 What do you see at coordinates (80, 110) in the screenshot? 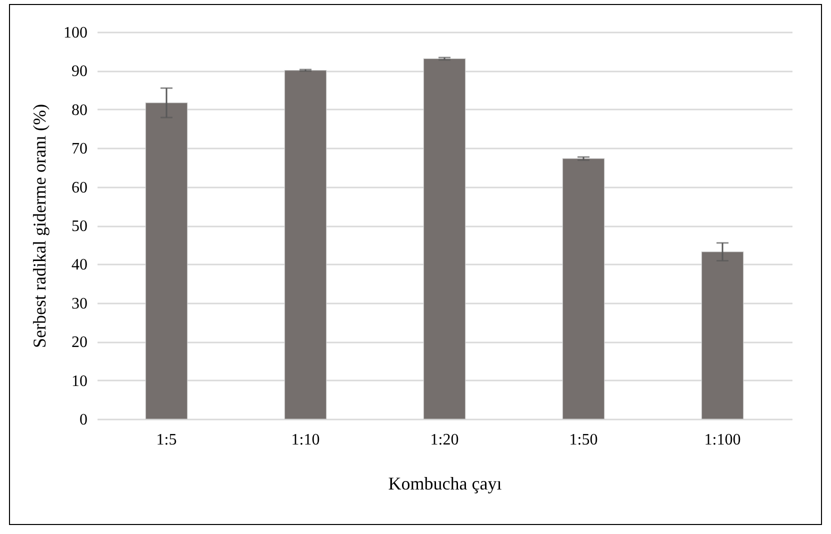
I see `y-tick-label: 80` at bounding box center [80, 110].